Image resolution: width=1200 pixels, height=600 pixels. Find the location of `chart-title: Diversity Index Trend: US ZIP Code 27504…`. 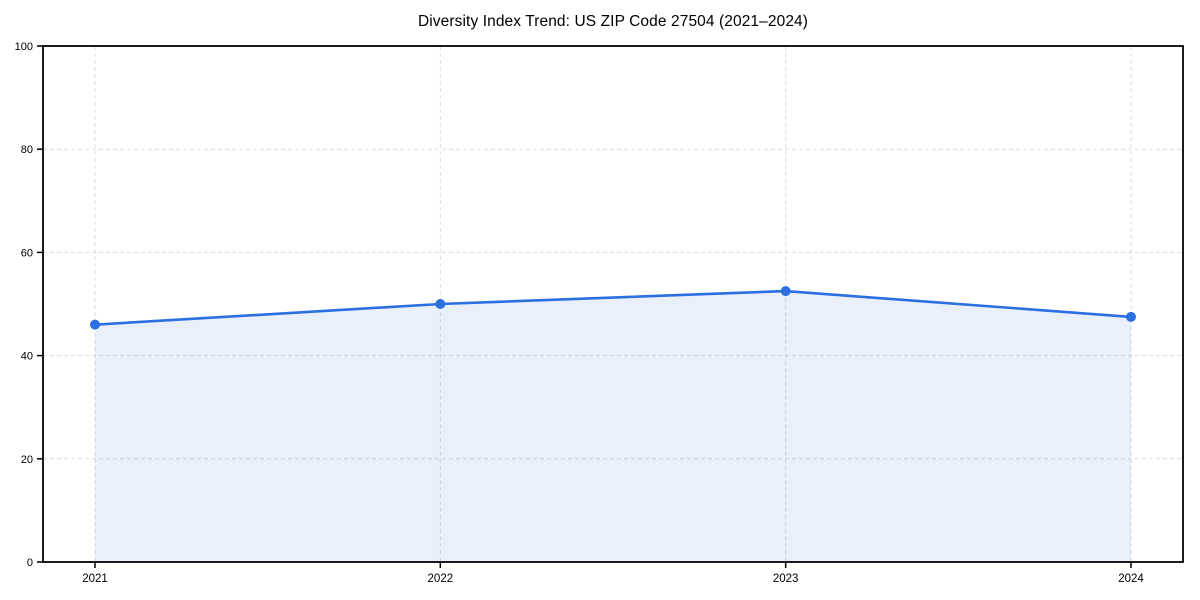

chart-title: Diversity Index Trend: US ZIP Code 27504… is located at coordinates (613, 21).